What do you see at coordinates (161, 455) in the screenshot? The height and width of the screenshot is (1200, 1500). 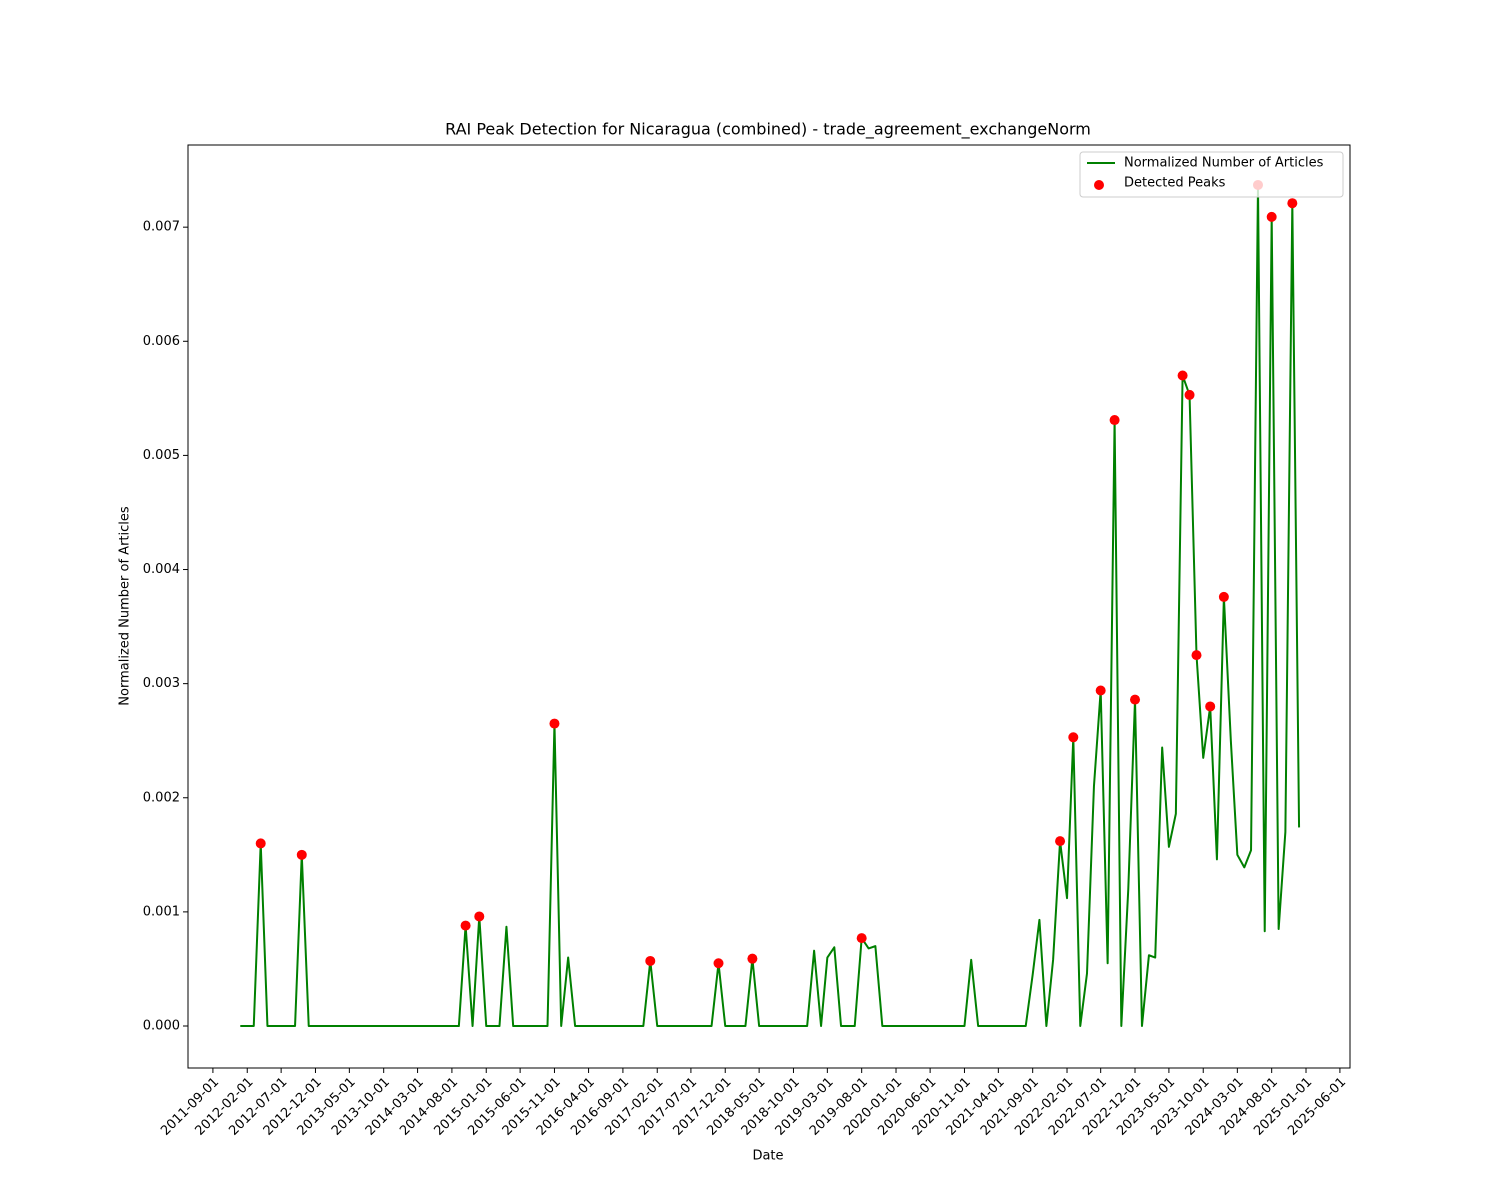 I see `y-tick-label: 0.005` at bounding box center [161, 455].